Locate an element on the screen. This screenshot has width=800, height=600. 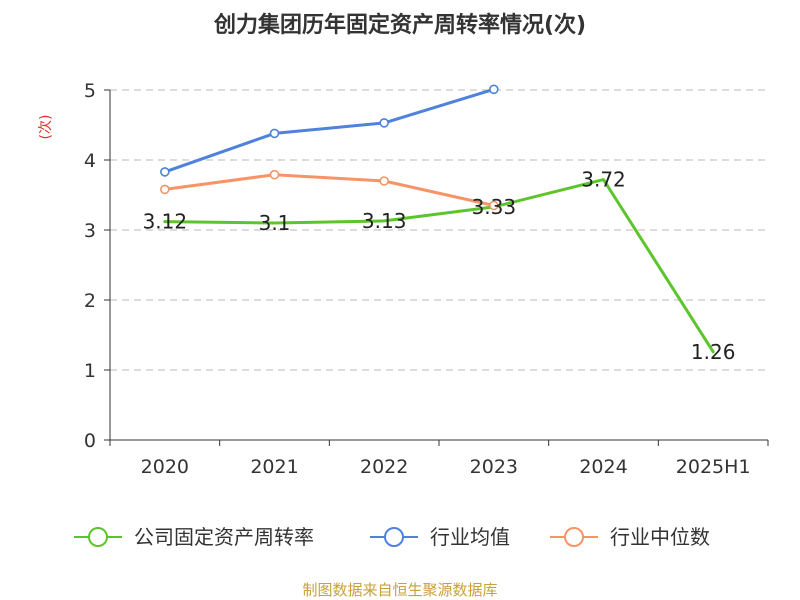
legend-label: 行业中位数 is located at coordinates (660, 537).